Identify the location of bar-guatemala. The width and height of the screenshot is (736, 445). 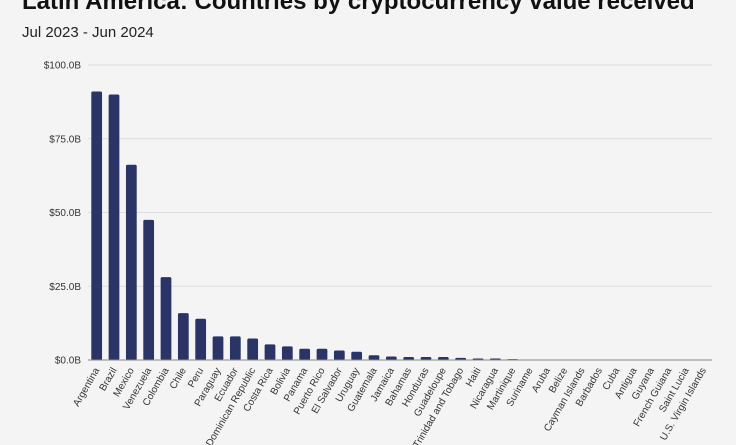
(374, 357).